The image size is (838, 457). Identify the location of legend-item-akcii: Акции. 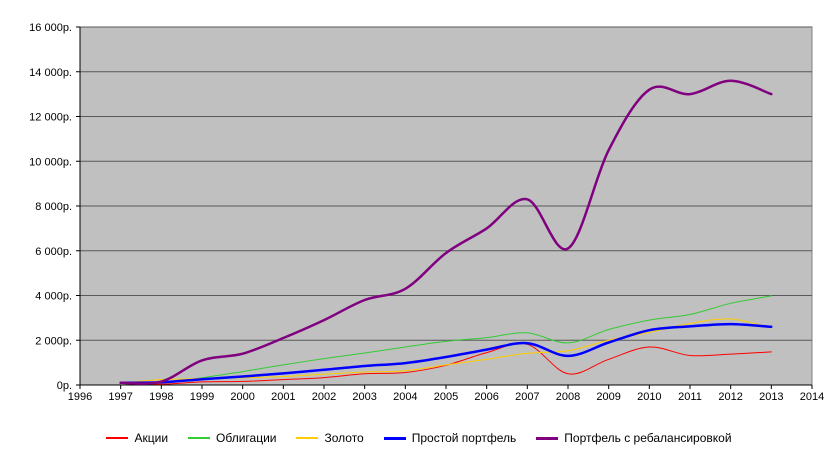
(137, 438).